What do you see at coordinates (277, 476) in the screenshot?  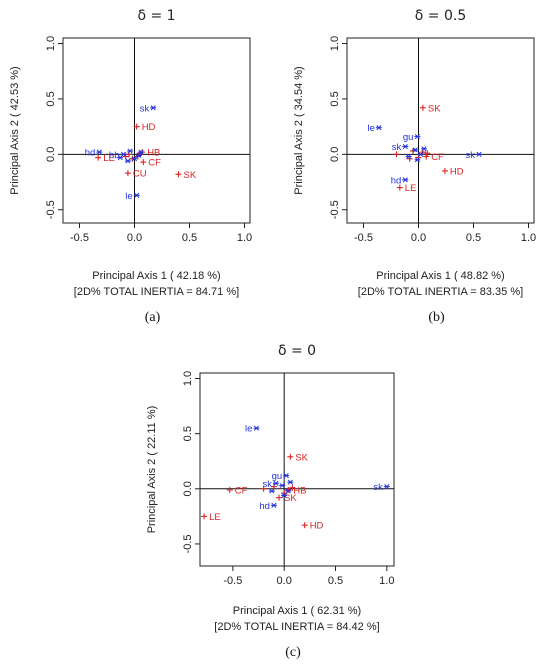 I see `column-point-label: gu` at bounding box center [277, 476].